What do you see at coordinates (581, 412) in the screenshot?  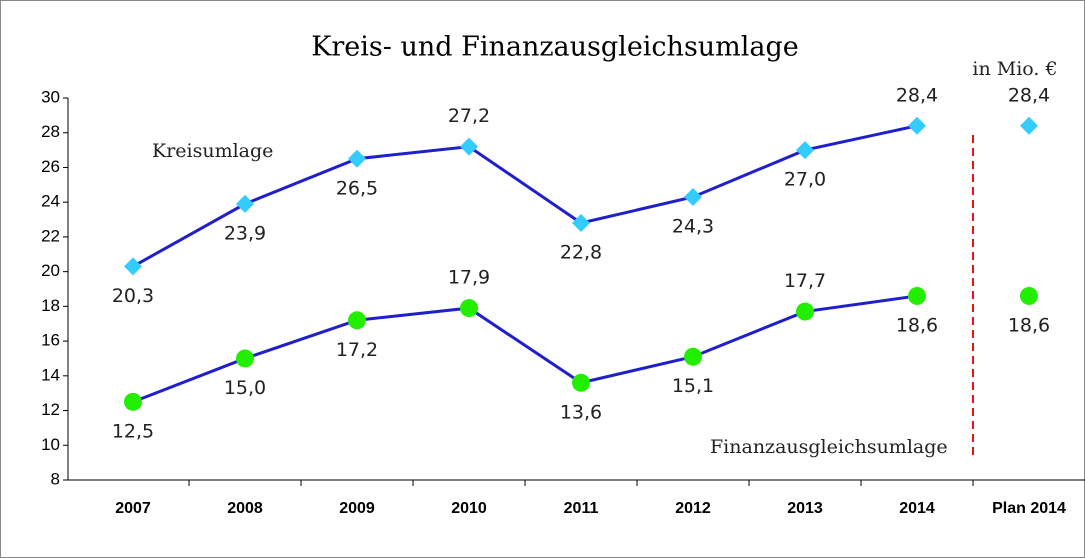 I see `data-label: 13,6` at bounding box center [581, 412].